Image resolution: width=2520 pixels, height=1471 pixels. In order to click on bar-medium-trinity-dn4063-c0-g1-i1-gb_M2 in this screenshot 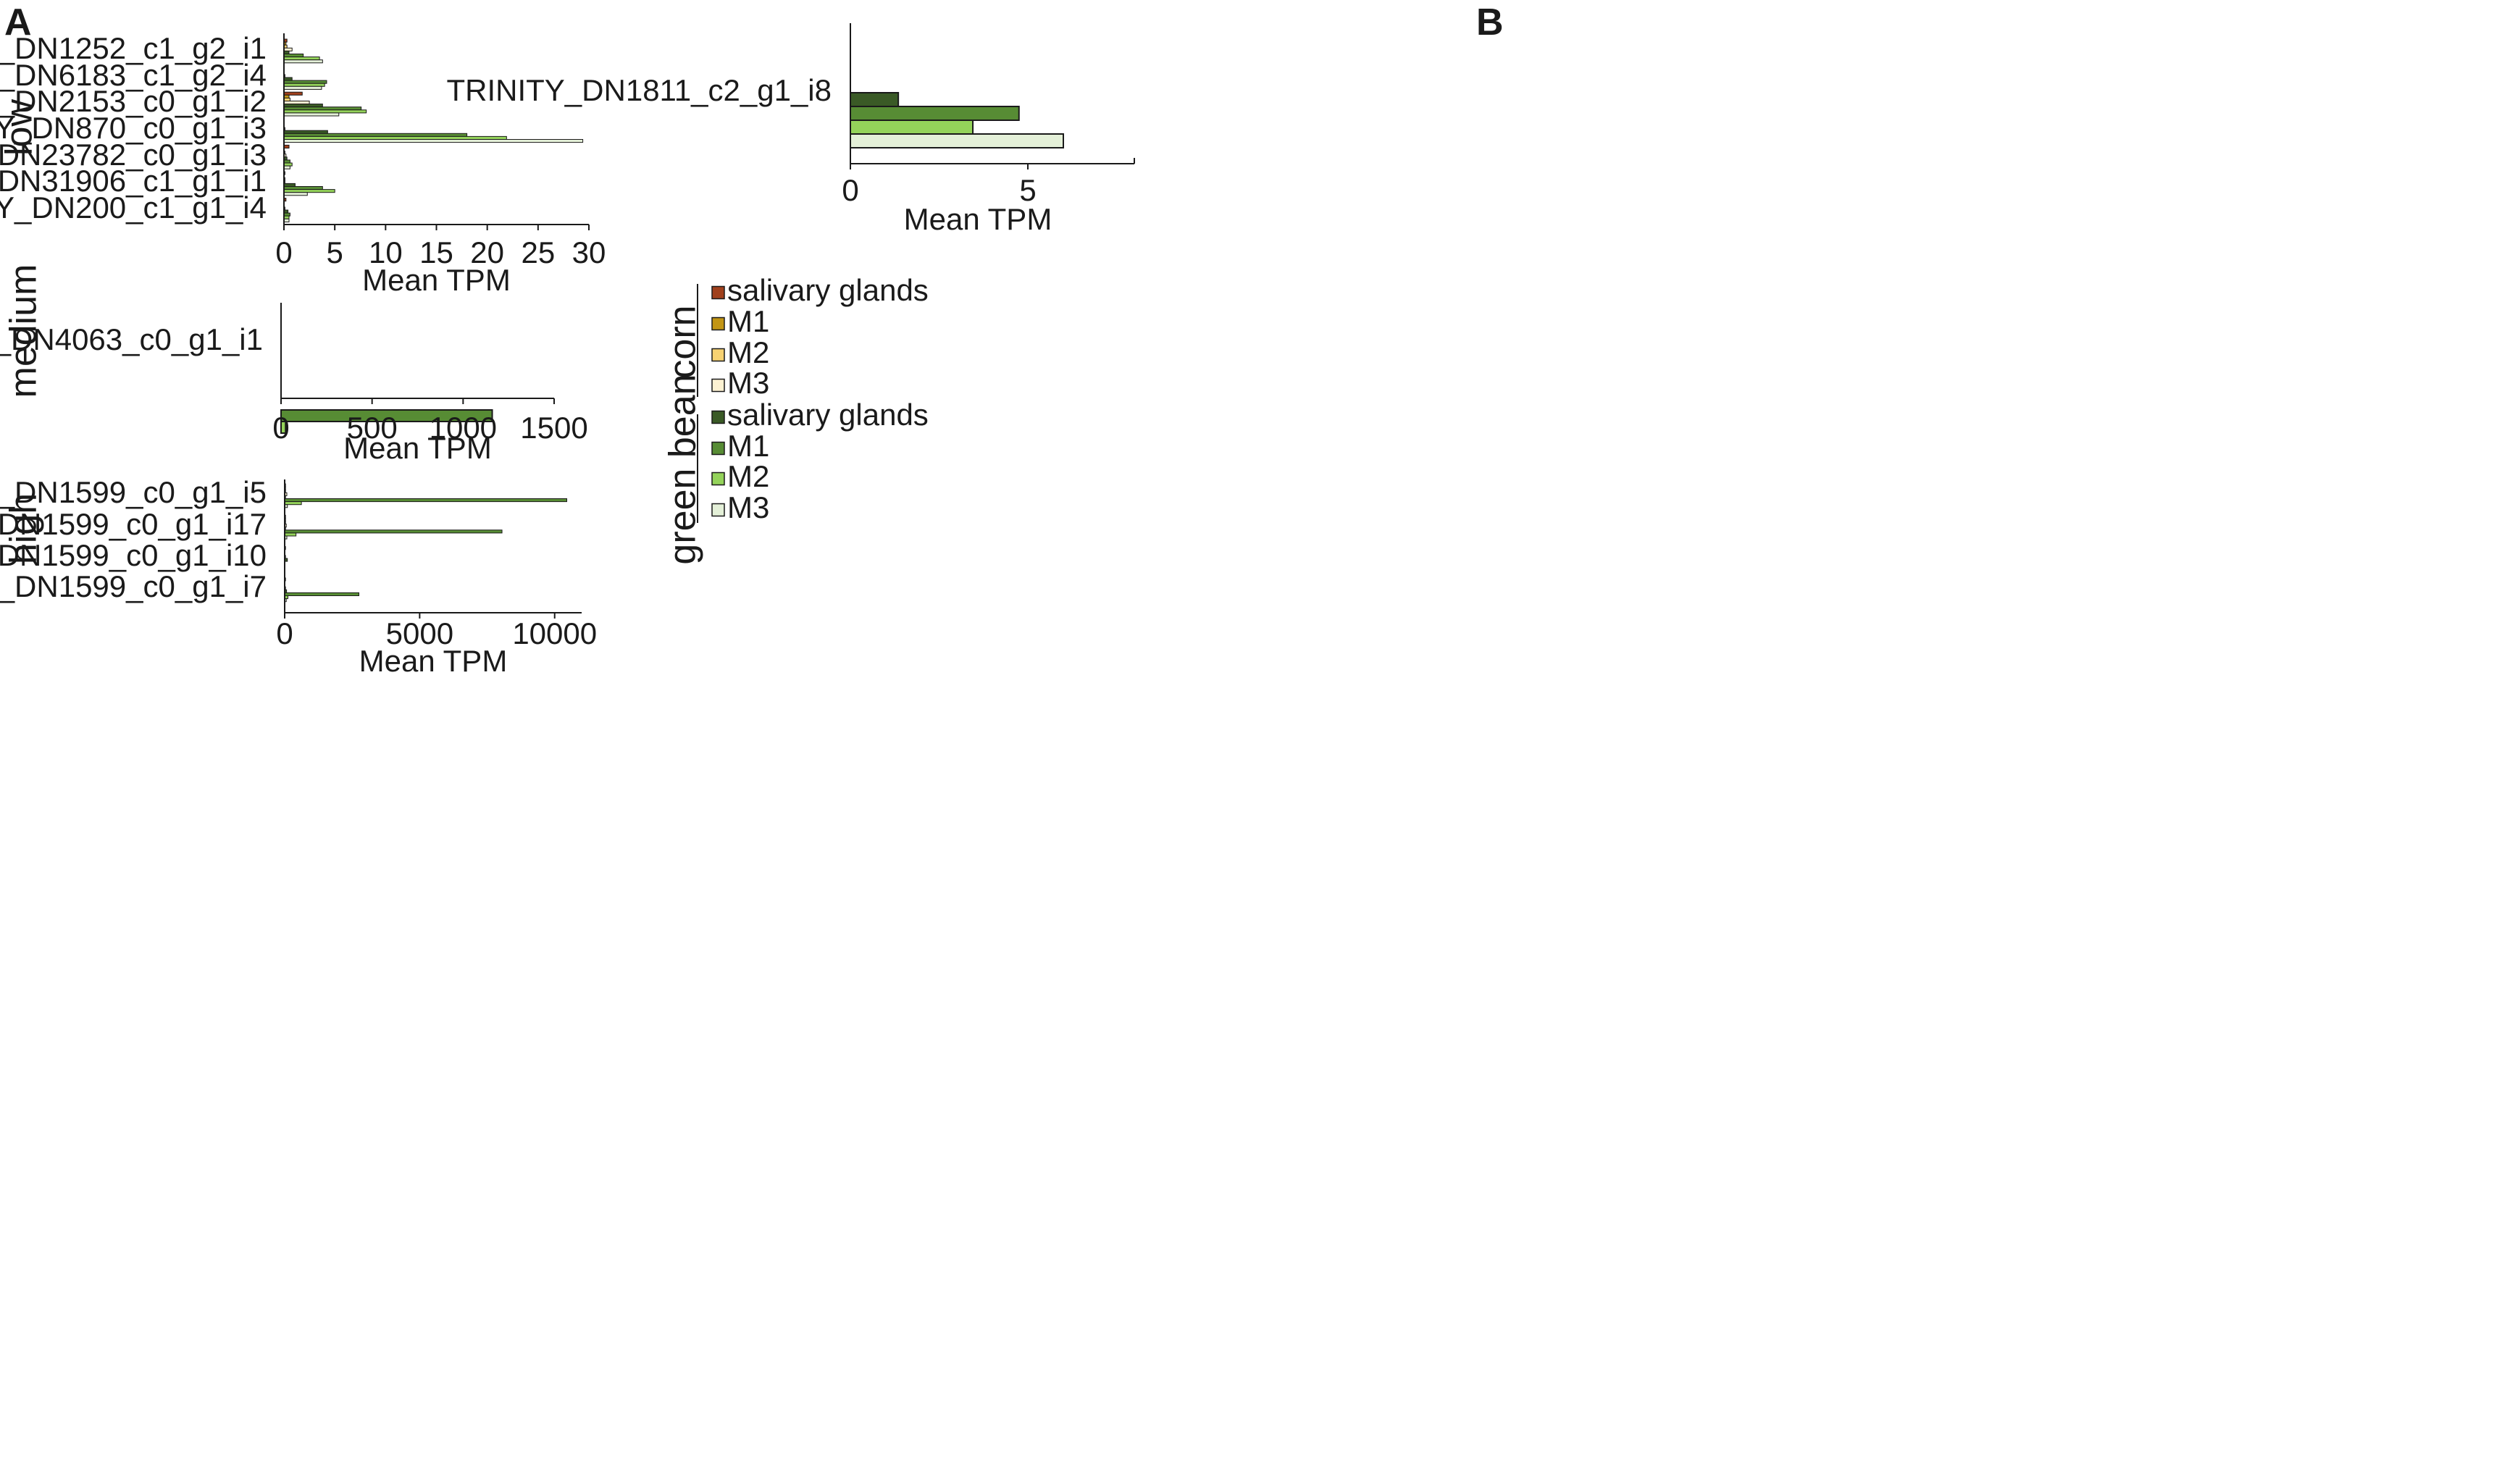, I will do `click(283, 427)`.